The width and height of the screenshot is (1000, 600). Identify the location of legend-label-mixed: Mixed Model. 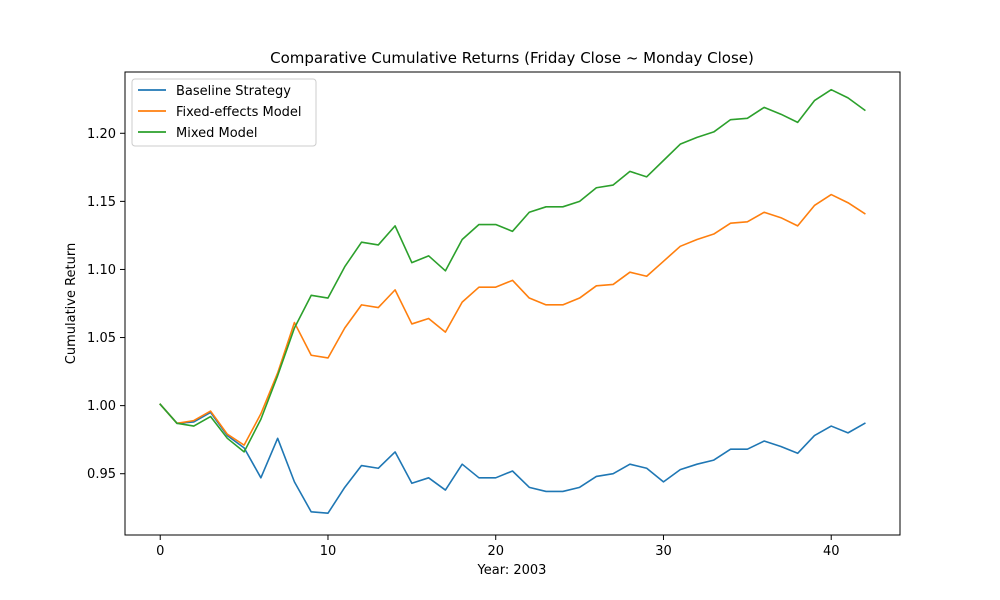
(217, 133).